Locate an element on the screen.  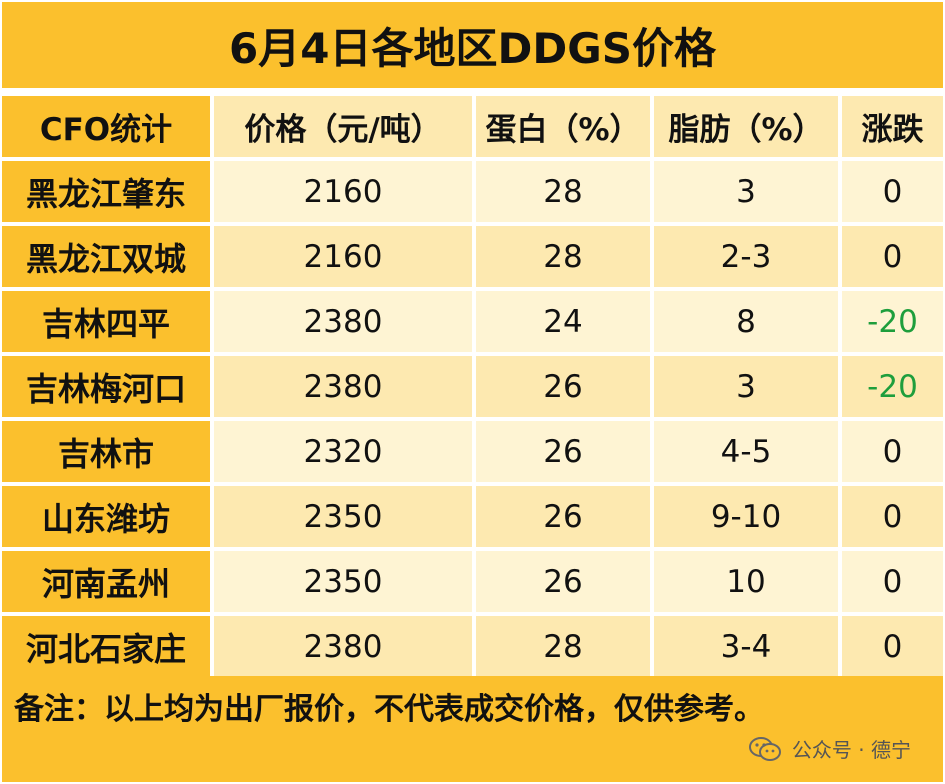
cell-price: 2320 is located at coordinates (345, 451).